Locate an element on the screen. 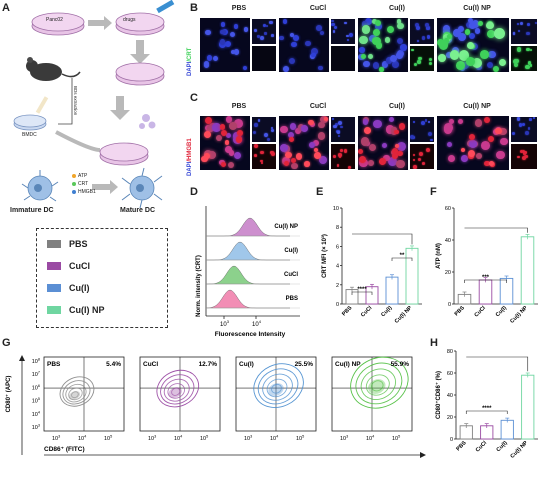  g-group-label: CuCl is located at coordinates (150, 364).